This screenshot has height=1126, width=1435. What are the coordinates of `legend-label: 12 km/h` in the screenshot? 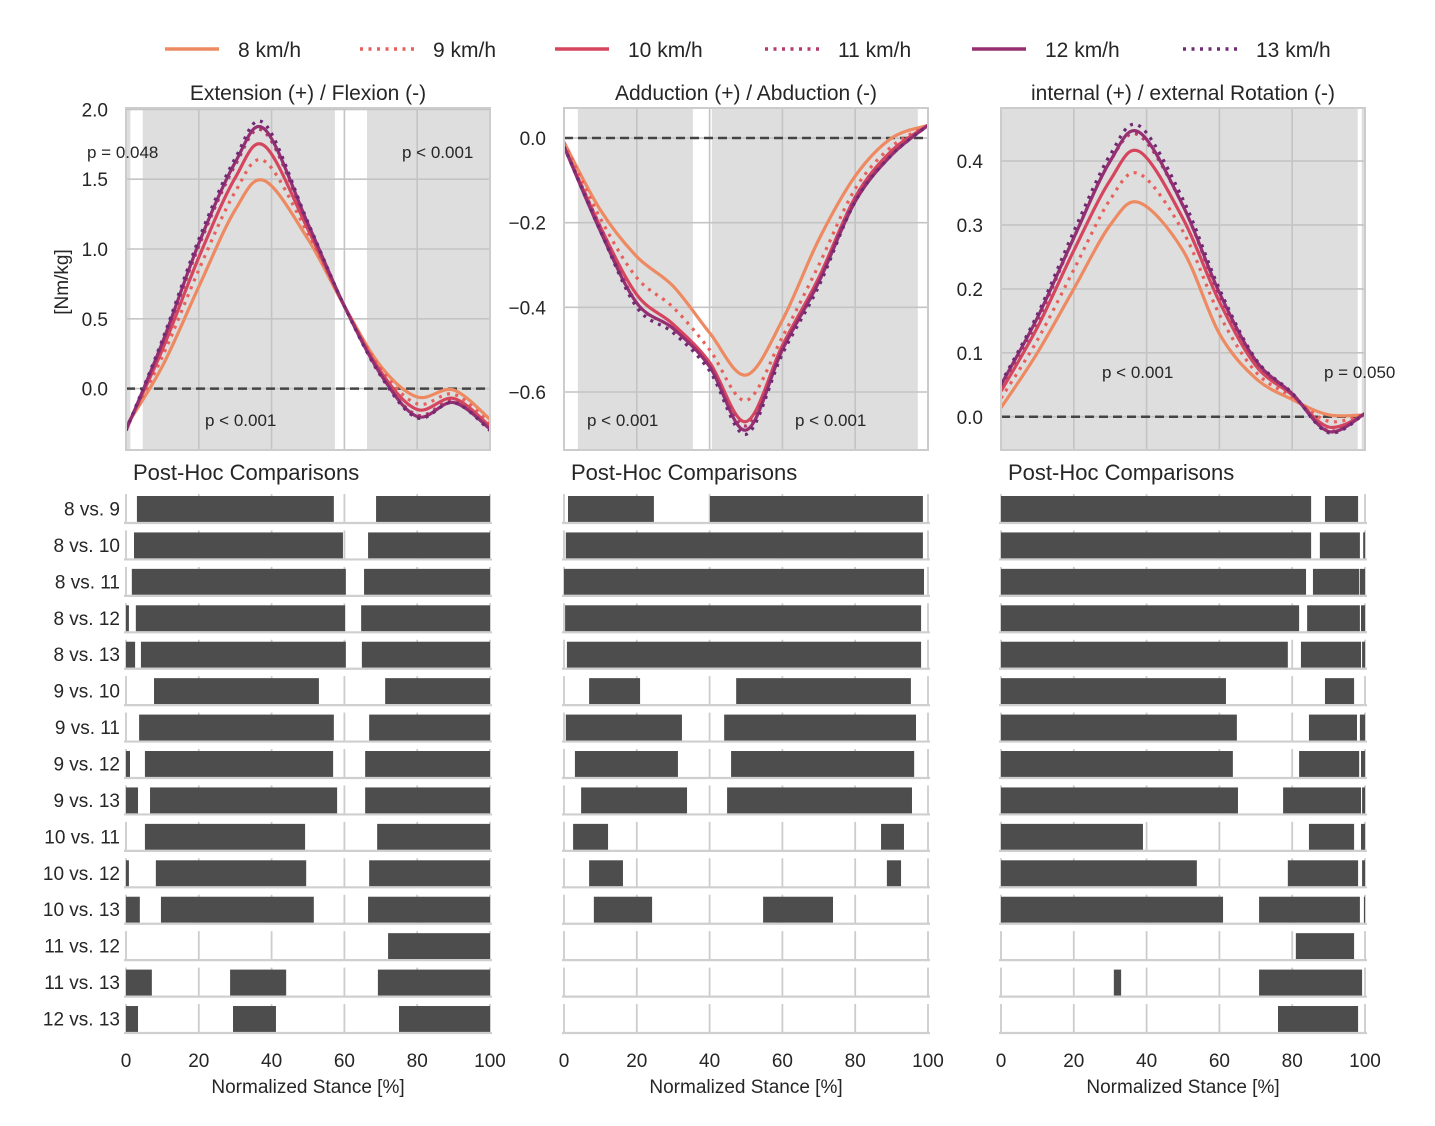 It's located at (1082, 50).